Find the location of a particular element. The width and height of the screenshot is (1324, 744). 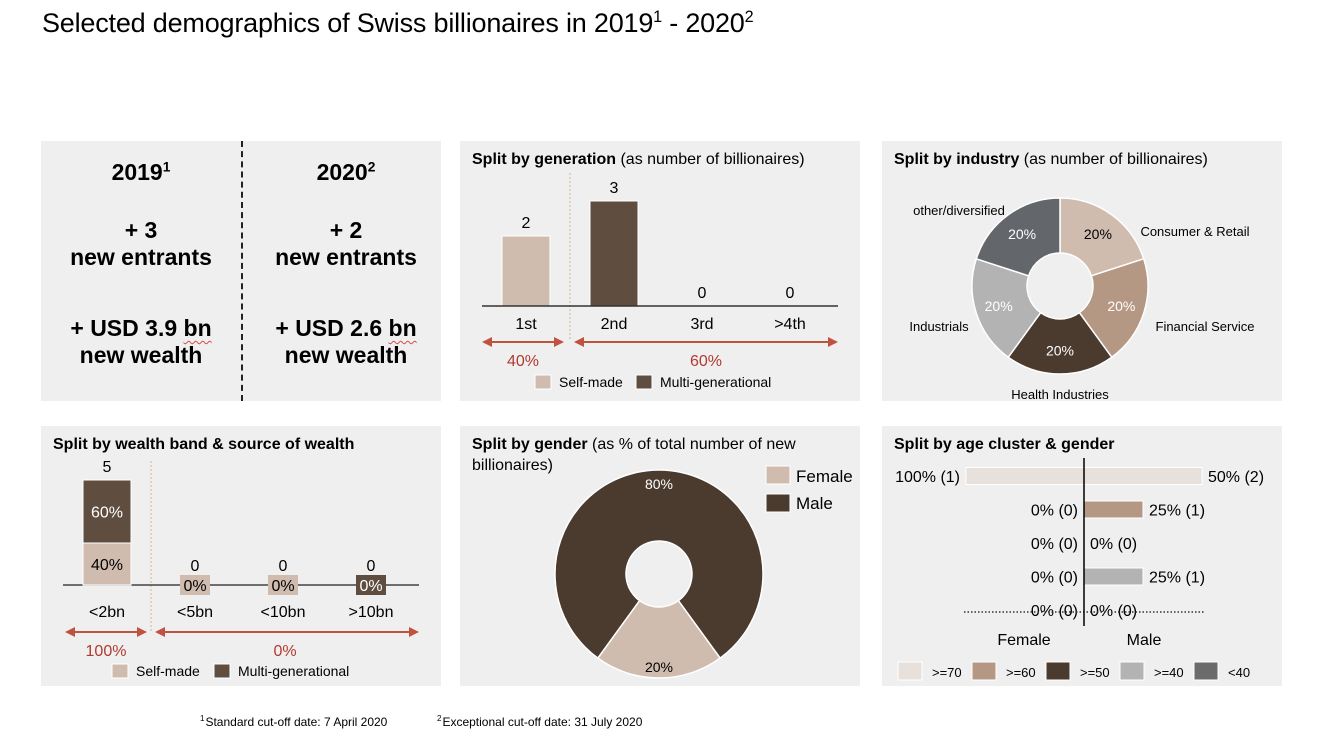

entrants-2020: + 2 new entrants is located at coordinates (346, 244).